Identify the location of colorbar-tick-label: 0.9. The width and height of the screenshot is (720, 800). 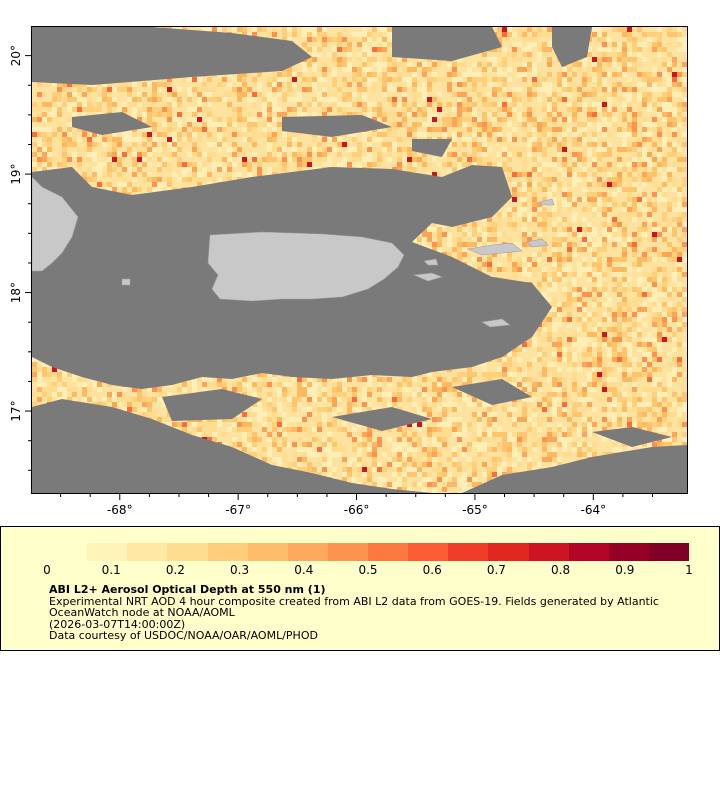
(625, 570).